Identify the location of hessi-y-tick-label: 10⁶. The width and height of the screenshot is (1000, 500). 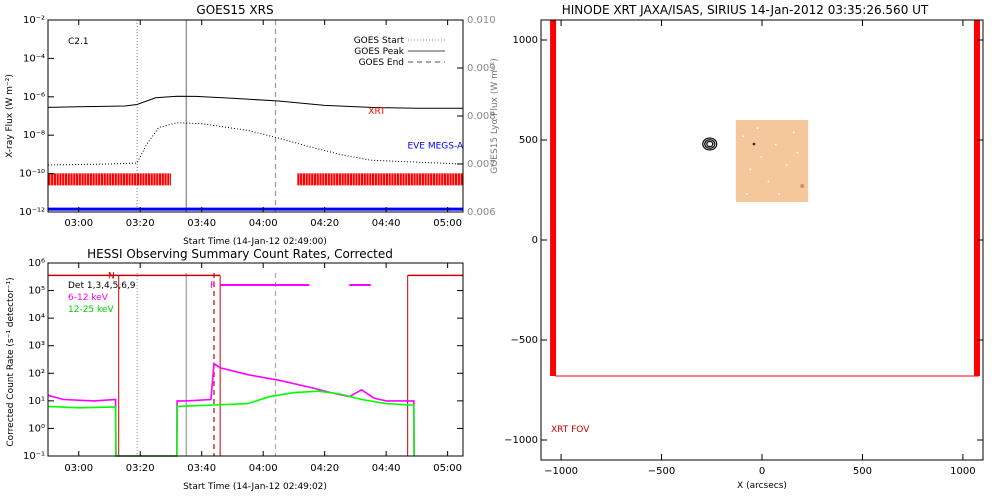
(36, 263).